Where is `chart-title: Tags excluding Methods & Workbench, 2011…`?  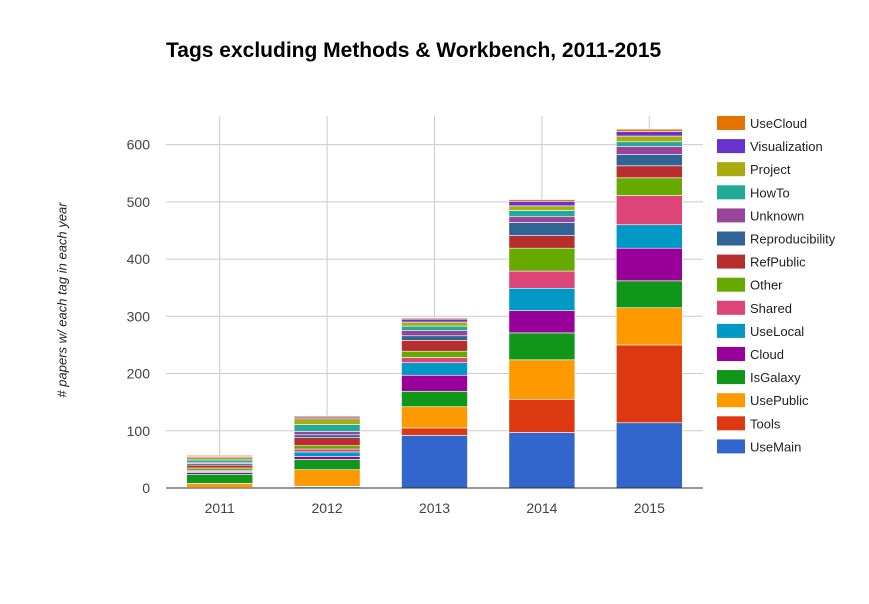
chart-title: Tags excluding Methods & Workbench, 2011… is located at coordinates (414, 50).